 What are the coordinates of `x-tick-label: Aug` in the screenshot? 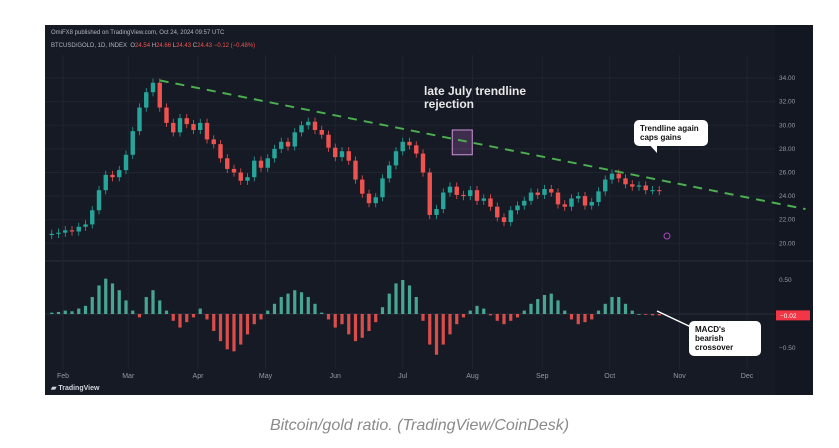 It's located at (472, 376).